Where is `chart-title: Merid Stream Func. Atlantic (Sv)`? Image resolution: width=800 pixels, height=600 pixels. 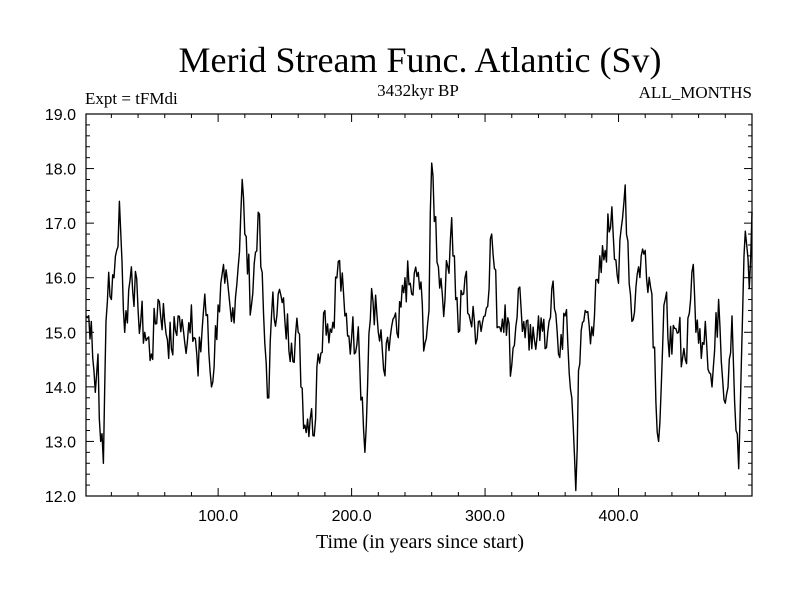 chart-title: Merid Stream Func. Atlantic (Sv) is located at coordinates (420, 60).